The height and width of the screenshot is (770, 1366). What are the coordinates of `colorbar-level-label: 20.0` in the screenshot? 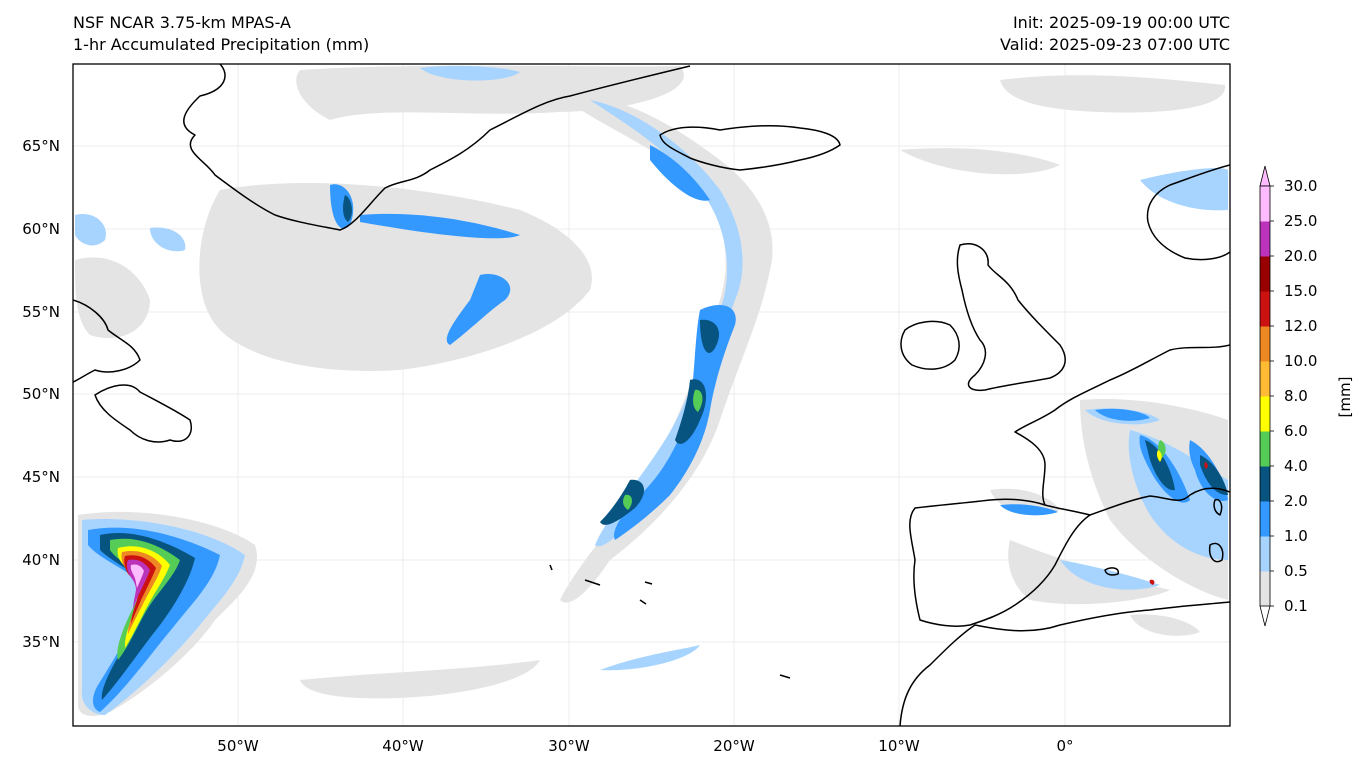 It's located at (1300, 256).